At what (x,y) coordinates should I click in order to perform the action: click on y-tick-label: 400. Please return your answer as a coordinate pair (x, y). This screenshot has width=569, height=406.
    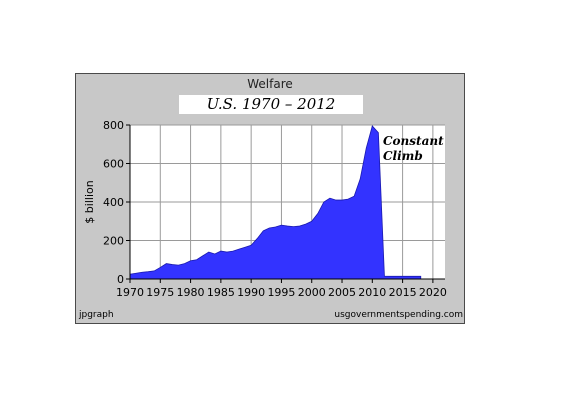
    Looking at the image, I should click on (113, 202).